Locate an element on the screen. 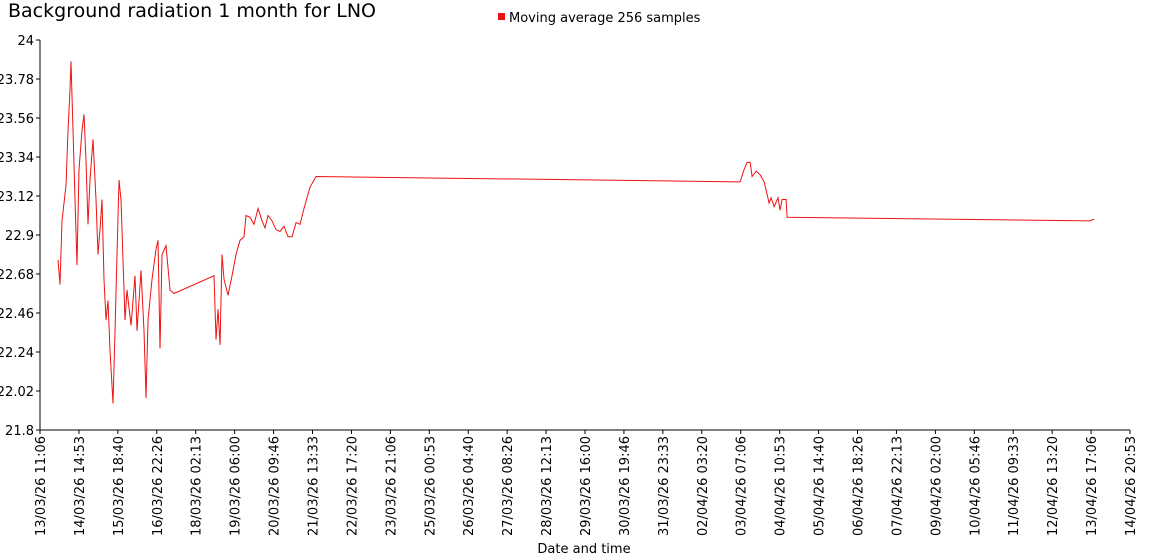  x-axis-label: Date and time is located at coordinates (583, 549).